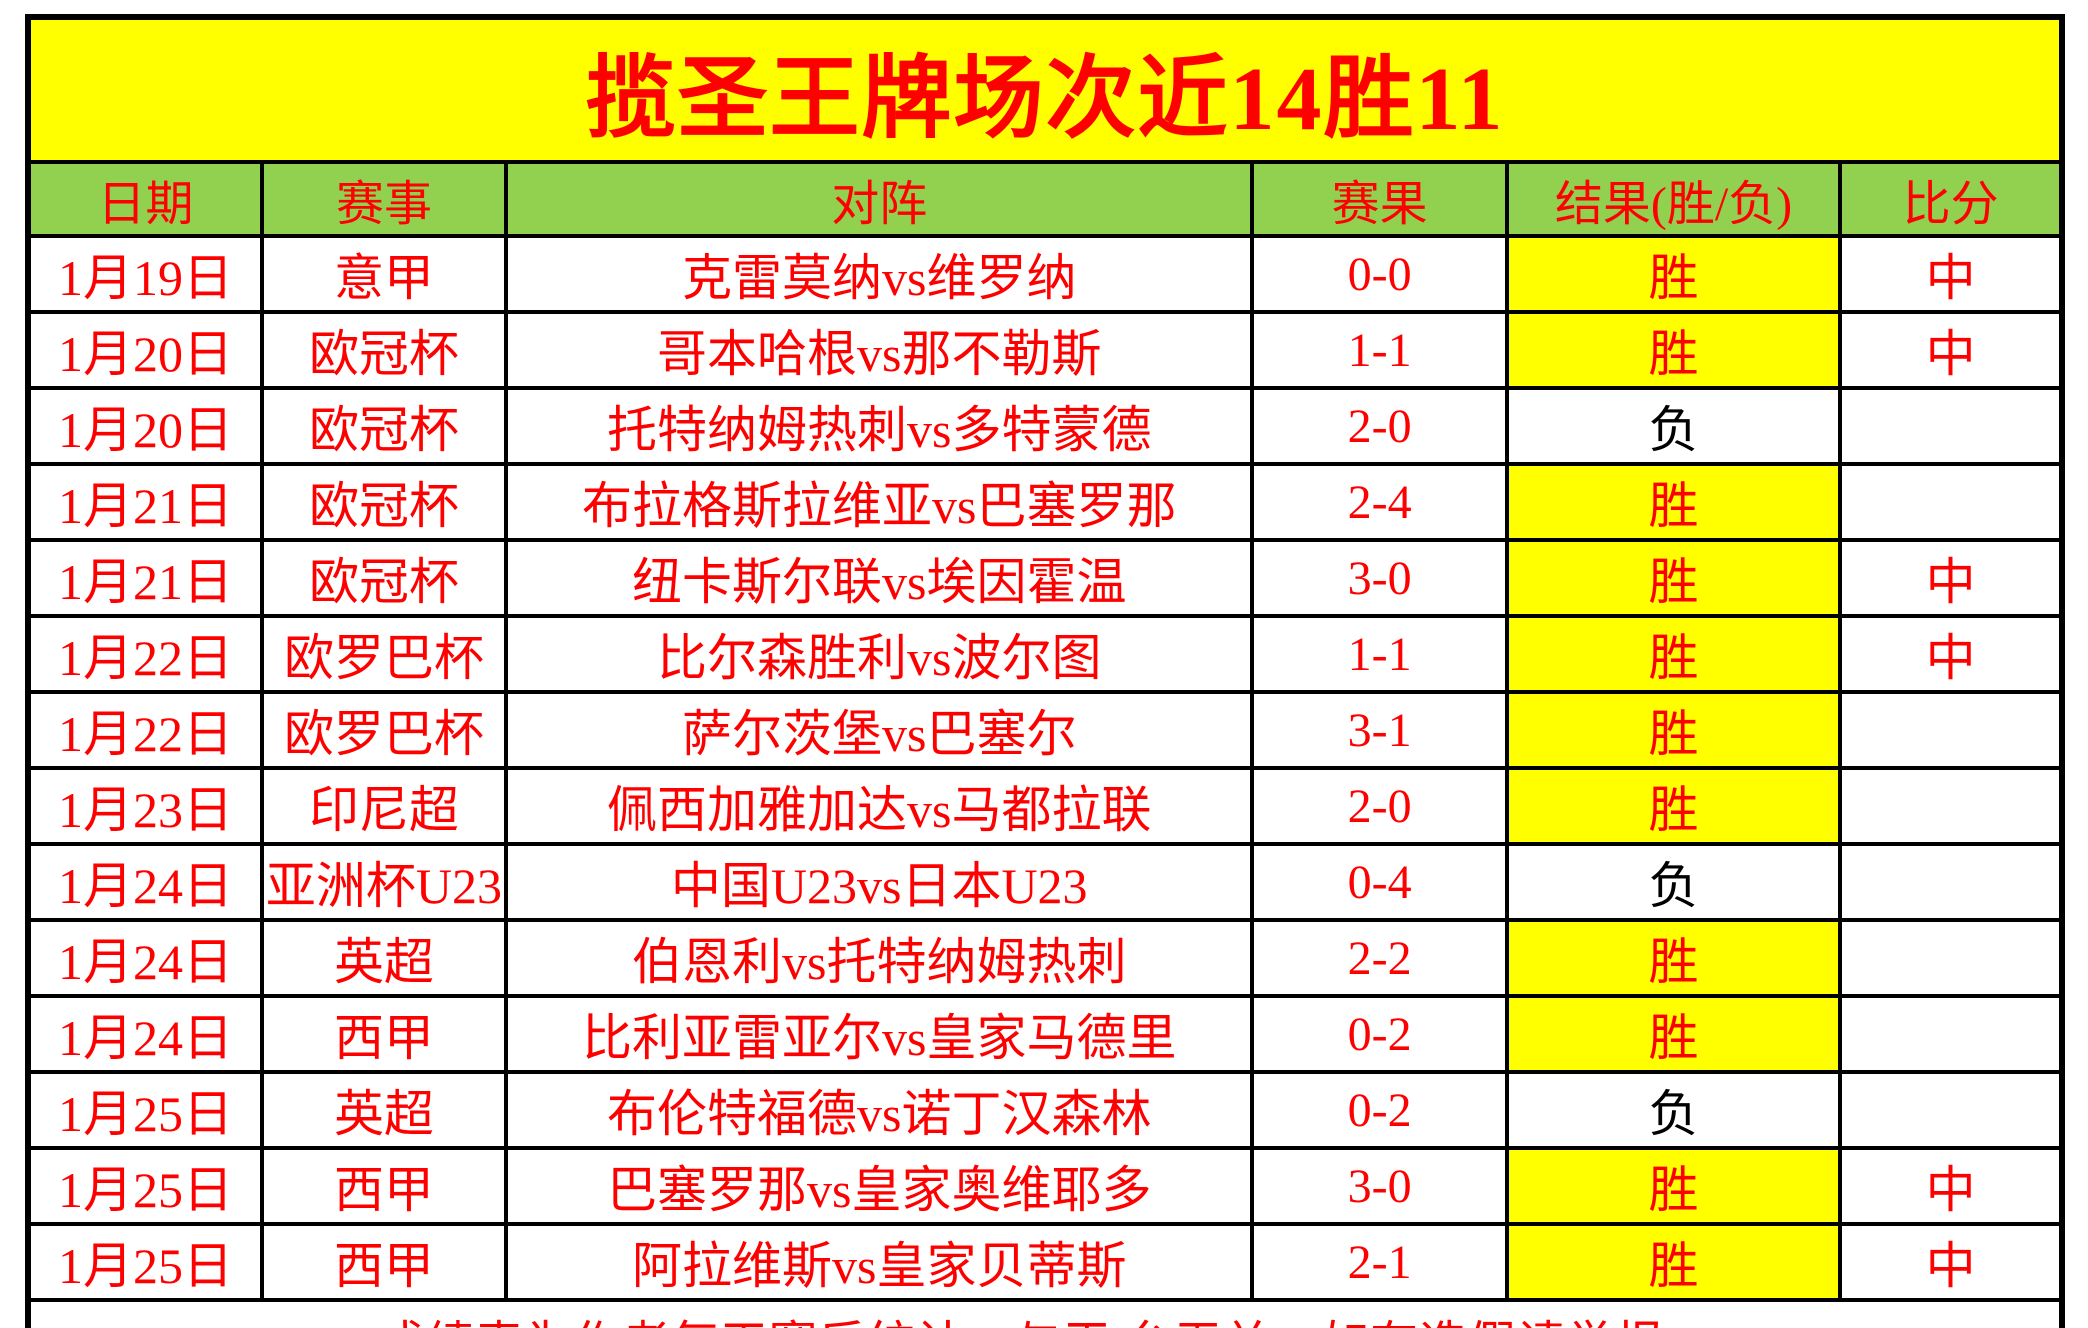 Image resolution: width=2088 pixels, height=1328 pixels. I want to click on score-cell: 3-1, so click(1379, 730).